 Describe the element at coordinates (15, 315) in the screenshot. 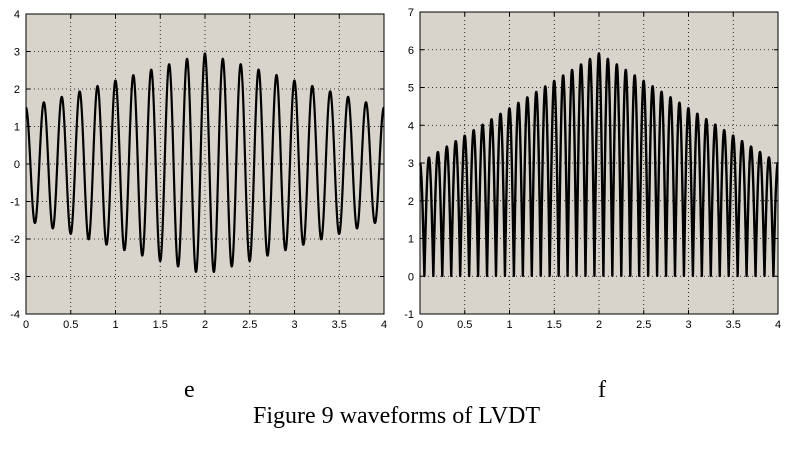

I see `y-tick-label: -4` at that location.